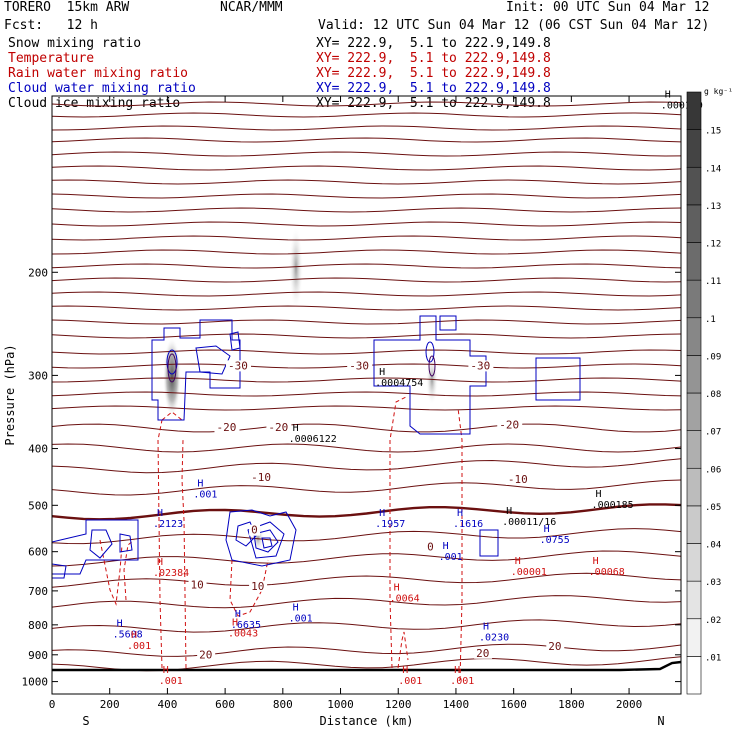  Describe the element at coordinates (529, 522) in the screenshot. I see `maximum-value: .00011/16` at that location.